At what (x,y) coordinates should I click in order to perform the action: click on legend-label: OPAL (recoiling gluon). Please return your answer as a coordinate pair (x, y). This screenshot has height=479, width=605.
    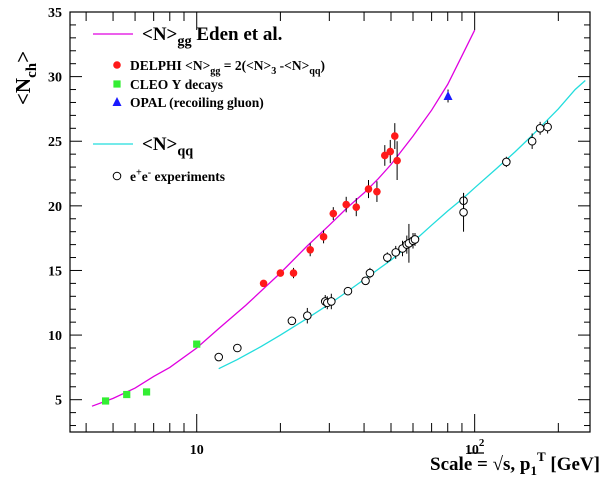
    Looking at the image, I should click on (197, 102).